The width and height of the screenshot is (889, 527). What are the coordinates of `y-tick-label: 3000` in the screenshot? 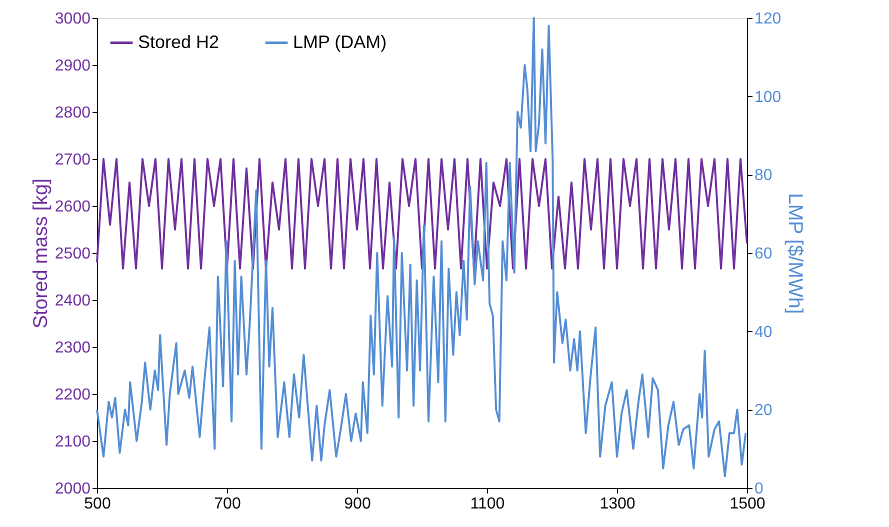 It's located at (72, 19).